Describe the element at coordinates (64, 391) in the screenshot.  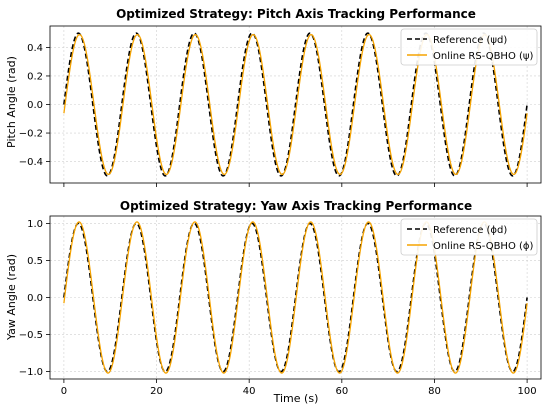
I see `yaw-x-tick-label: 0` at that location.